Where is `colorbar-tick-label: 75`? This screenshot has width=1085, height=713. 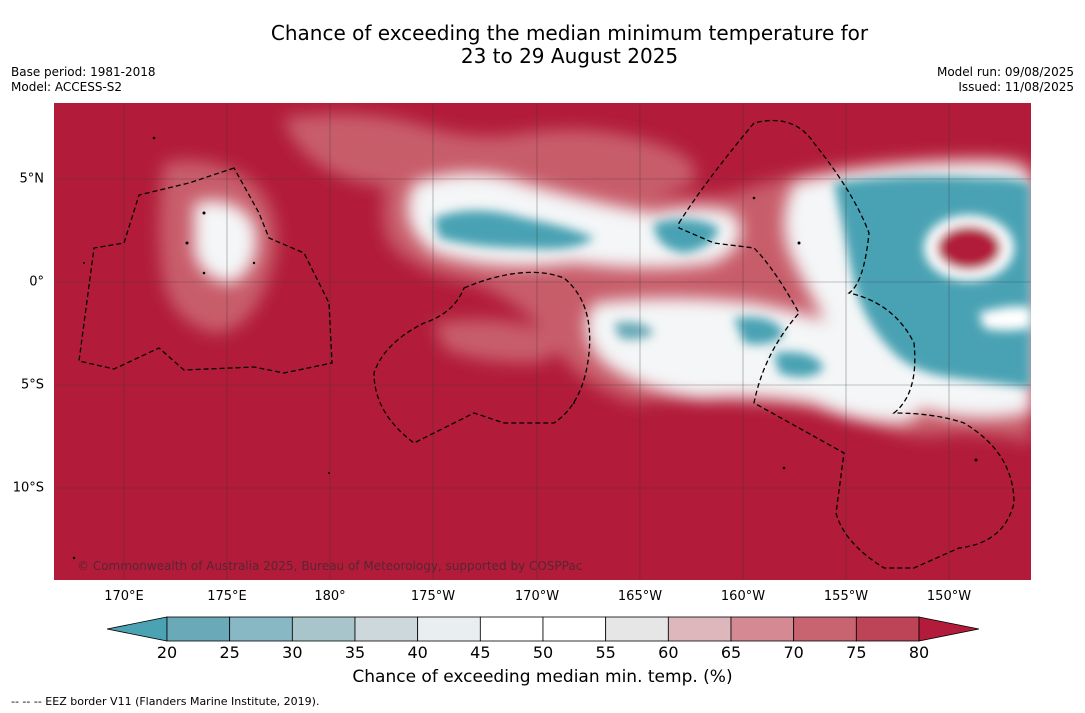 colorbar-tick-label: 75 is located at coordinates (856, 652).